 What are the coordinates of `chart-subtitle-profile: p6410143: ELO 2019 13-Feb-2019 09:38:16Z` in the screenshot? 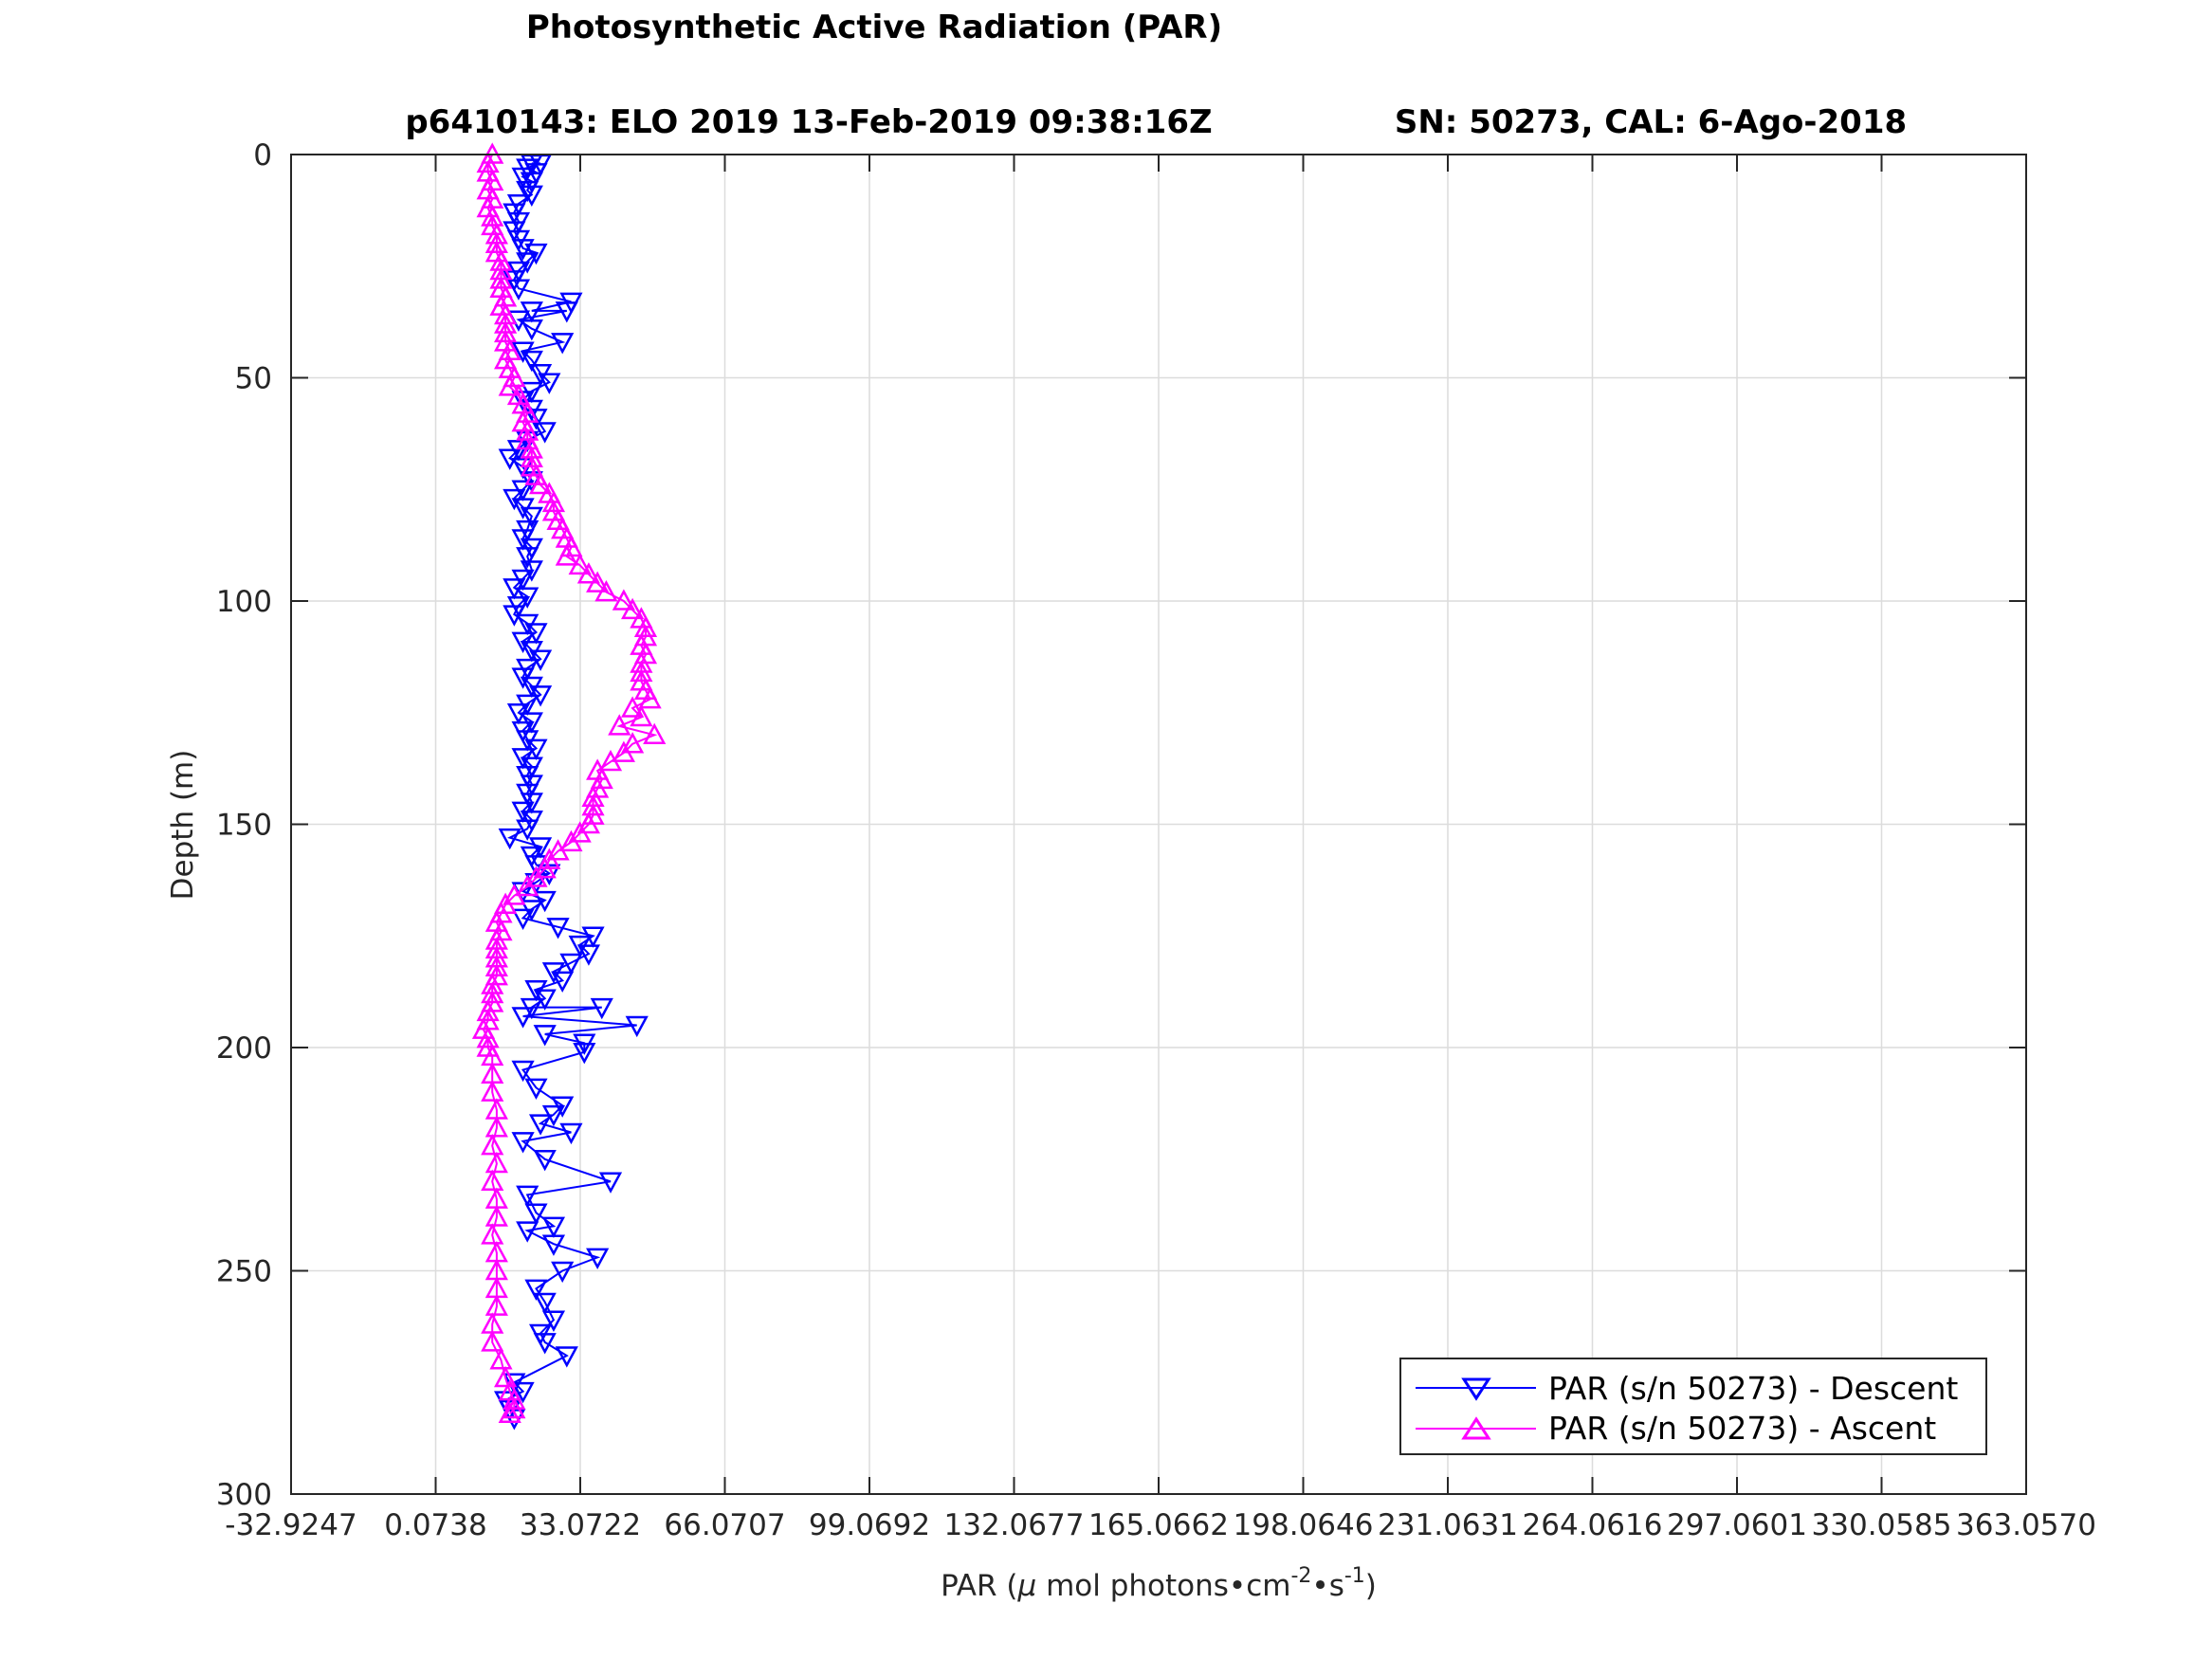 It's located at (808, 122).